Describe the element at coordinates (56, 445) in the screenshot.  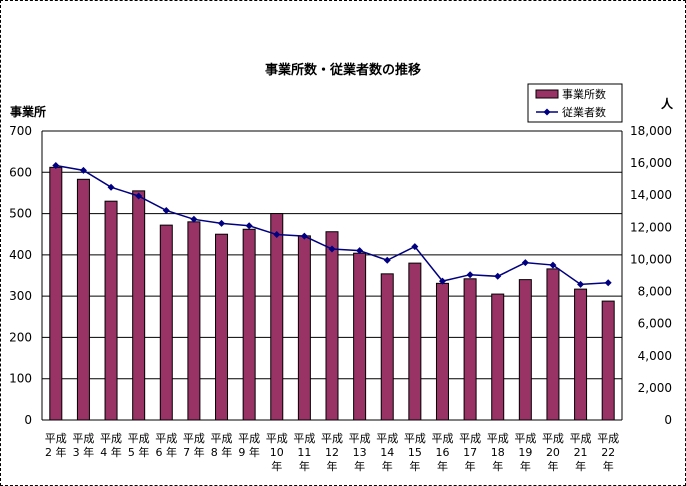
I see `x-tick-label: 平成 2 年` at that location.